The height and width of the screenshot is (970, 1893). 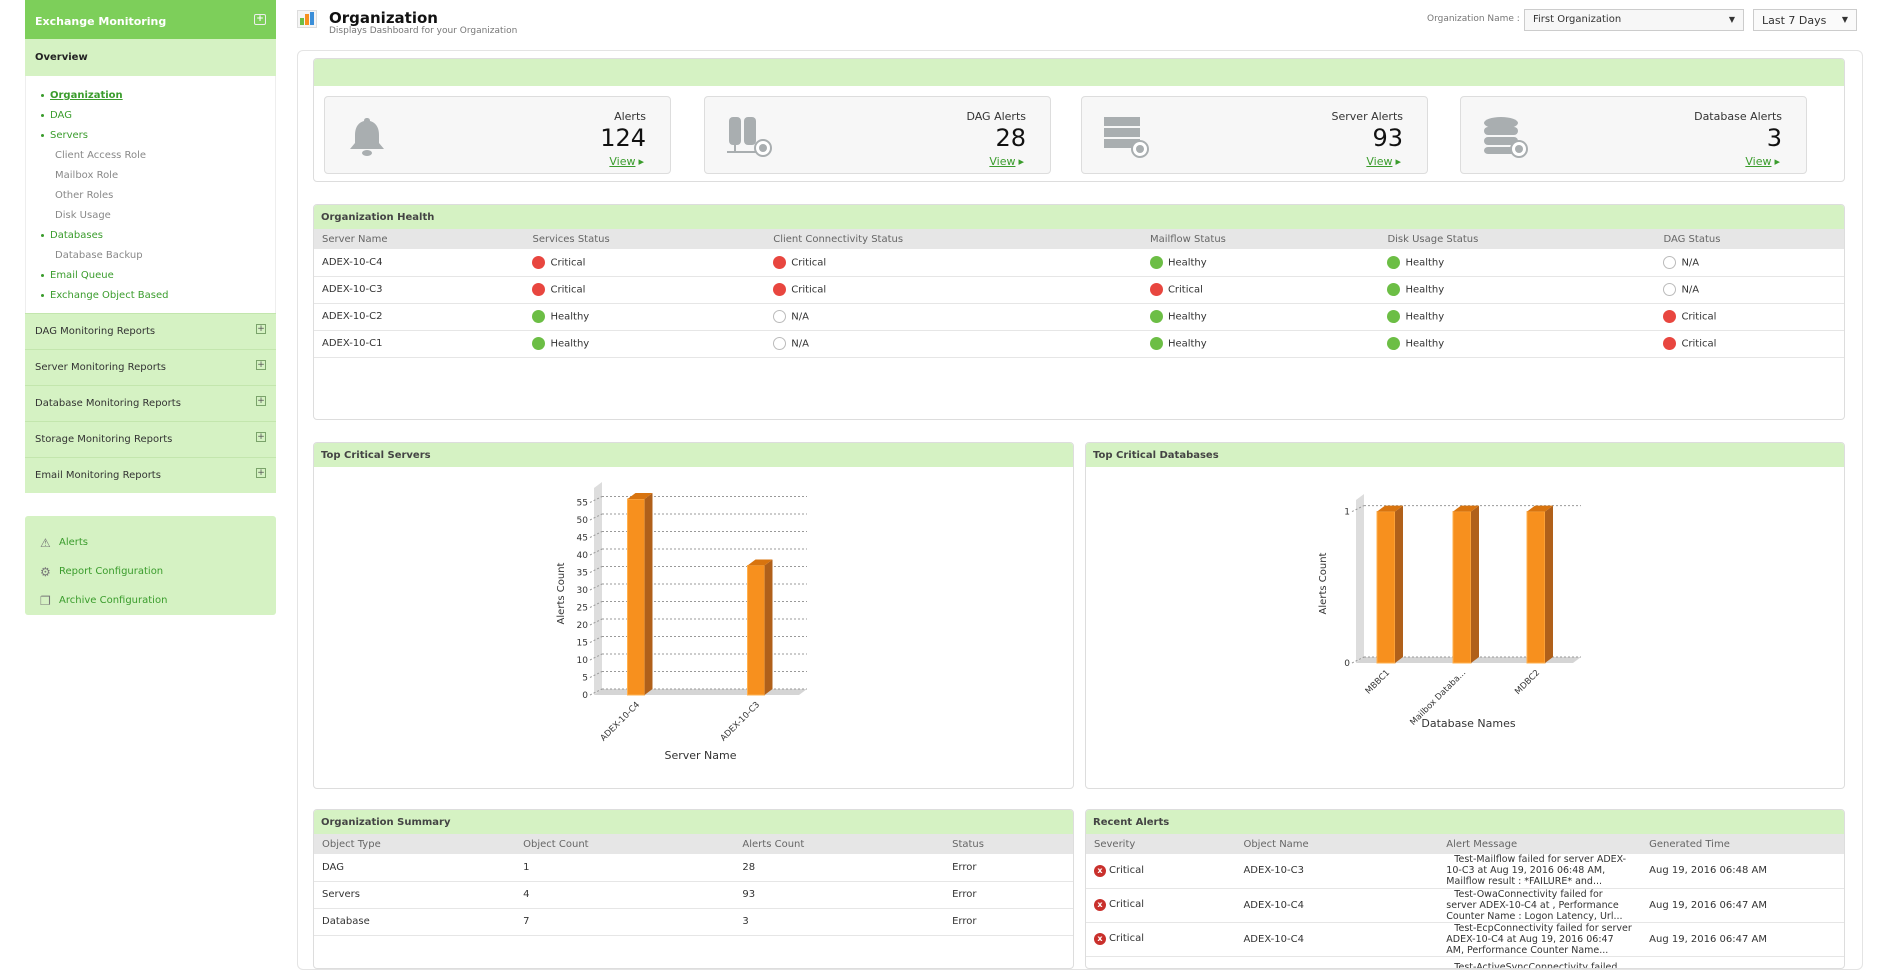 What do you see at coordinates (1805, 20) in the screenshot?
I see `period-select: Last 7 Days ▼` at bounding box center [1805, 20].